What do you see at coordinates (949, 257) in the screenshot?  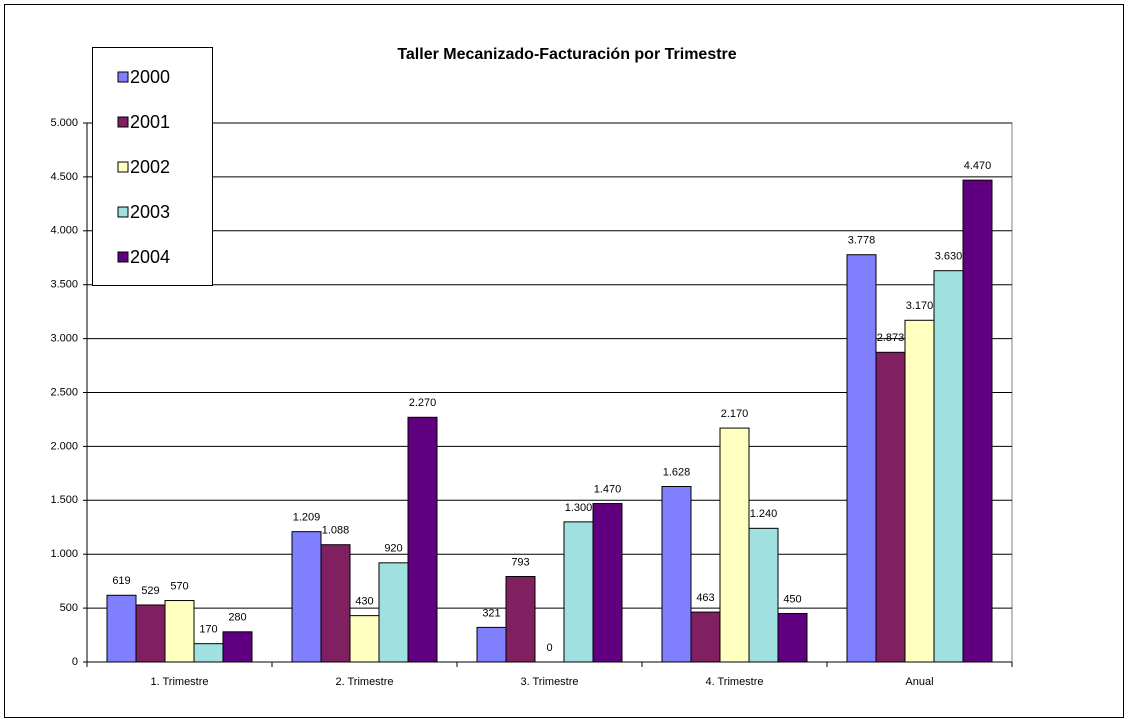 I see `value-label: 3.630` at bounding box center [949, 257].